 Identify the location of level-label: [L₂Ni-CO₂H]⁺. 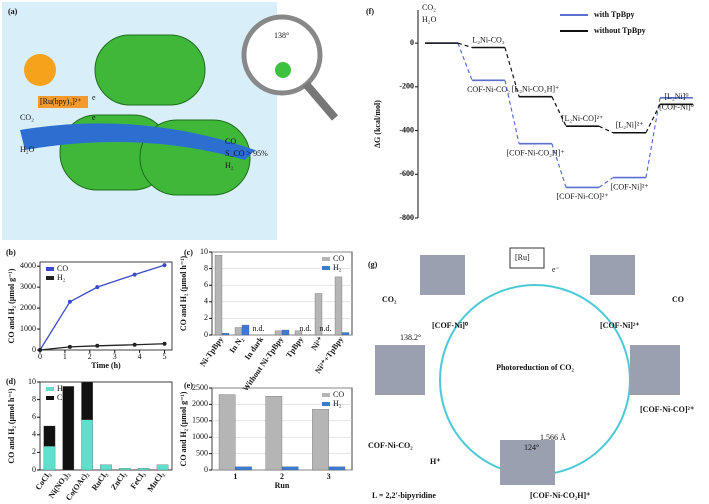
(536, 89).